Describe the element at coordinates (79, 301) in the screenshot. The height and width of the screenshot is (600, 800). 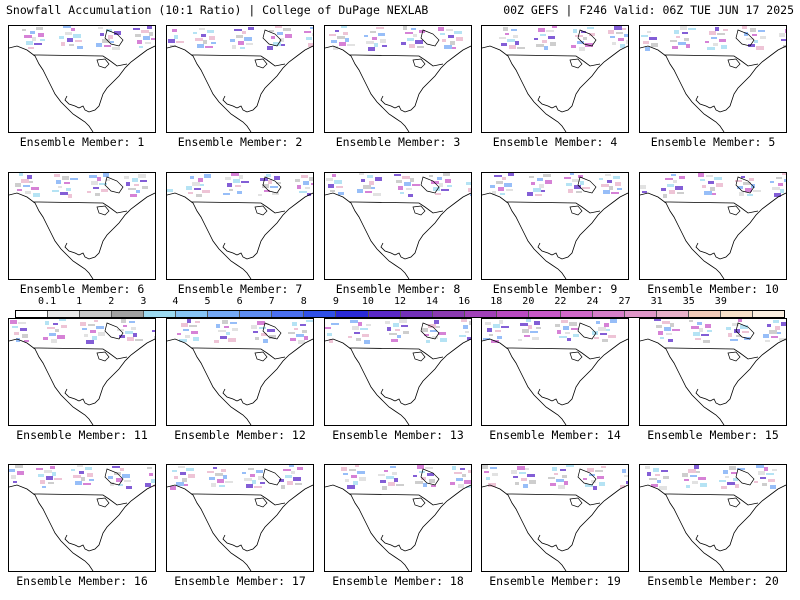
I see `colorbar-tick: 1` at that location.